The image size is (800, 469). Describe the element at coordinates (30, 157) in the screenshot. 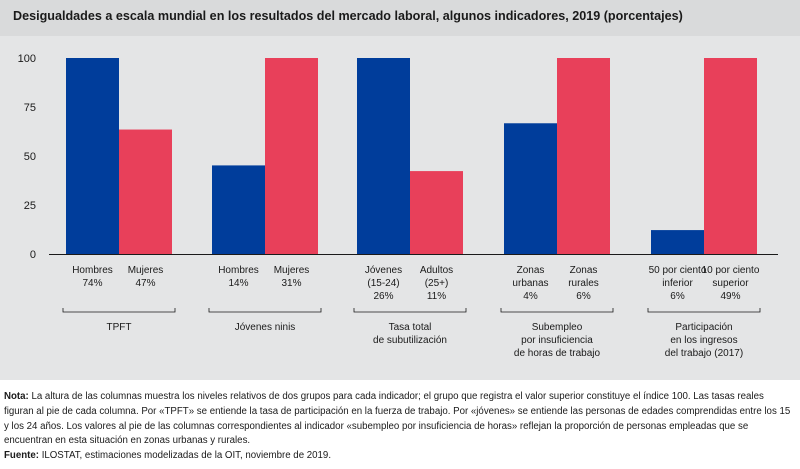

I see `y-tick-label: 50` at that location.